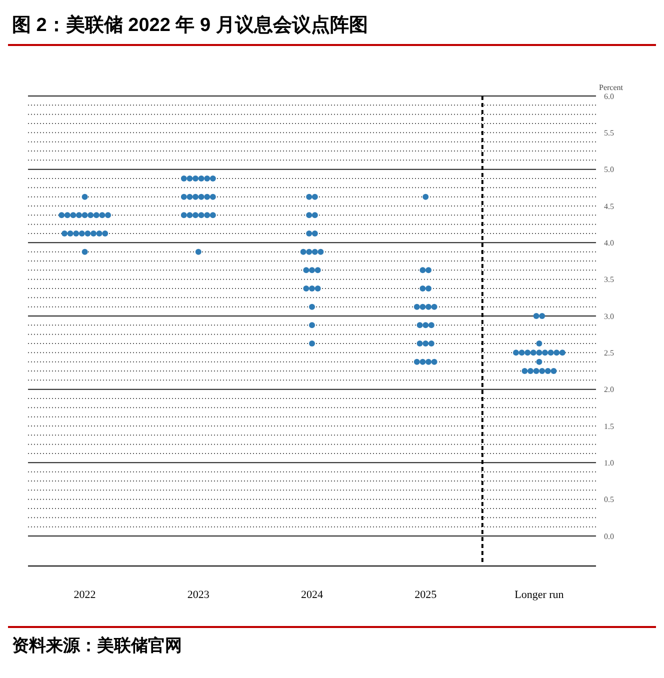 Image resolution: width=664 pixels, height=678 pixels. What do you see at coordinates (609, 279) in the screenshot?
I see `y-tick-label: 3.5` at bounding box center [609, 279].